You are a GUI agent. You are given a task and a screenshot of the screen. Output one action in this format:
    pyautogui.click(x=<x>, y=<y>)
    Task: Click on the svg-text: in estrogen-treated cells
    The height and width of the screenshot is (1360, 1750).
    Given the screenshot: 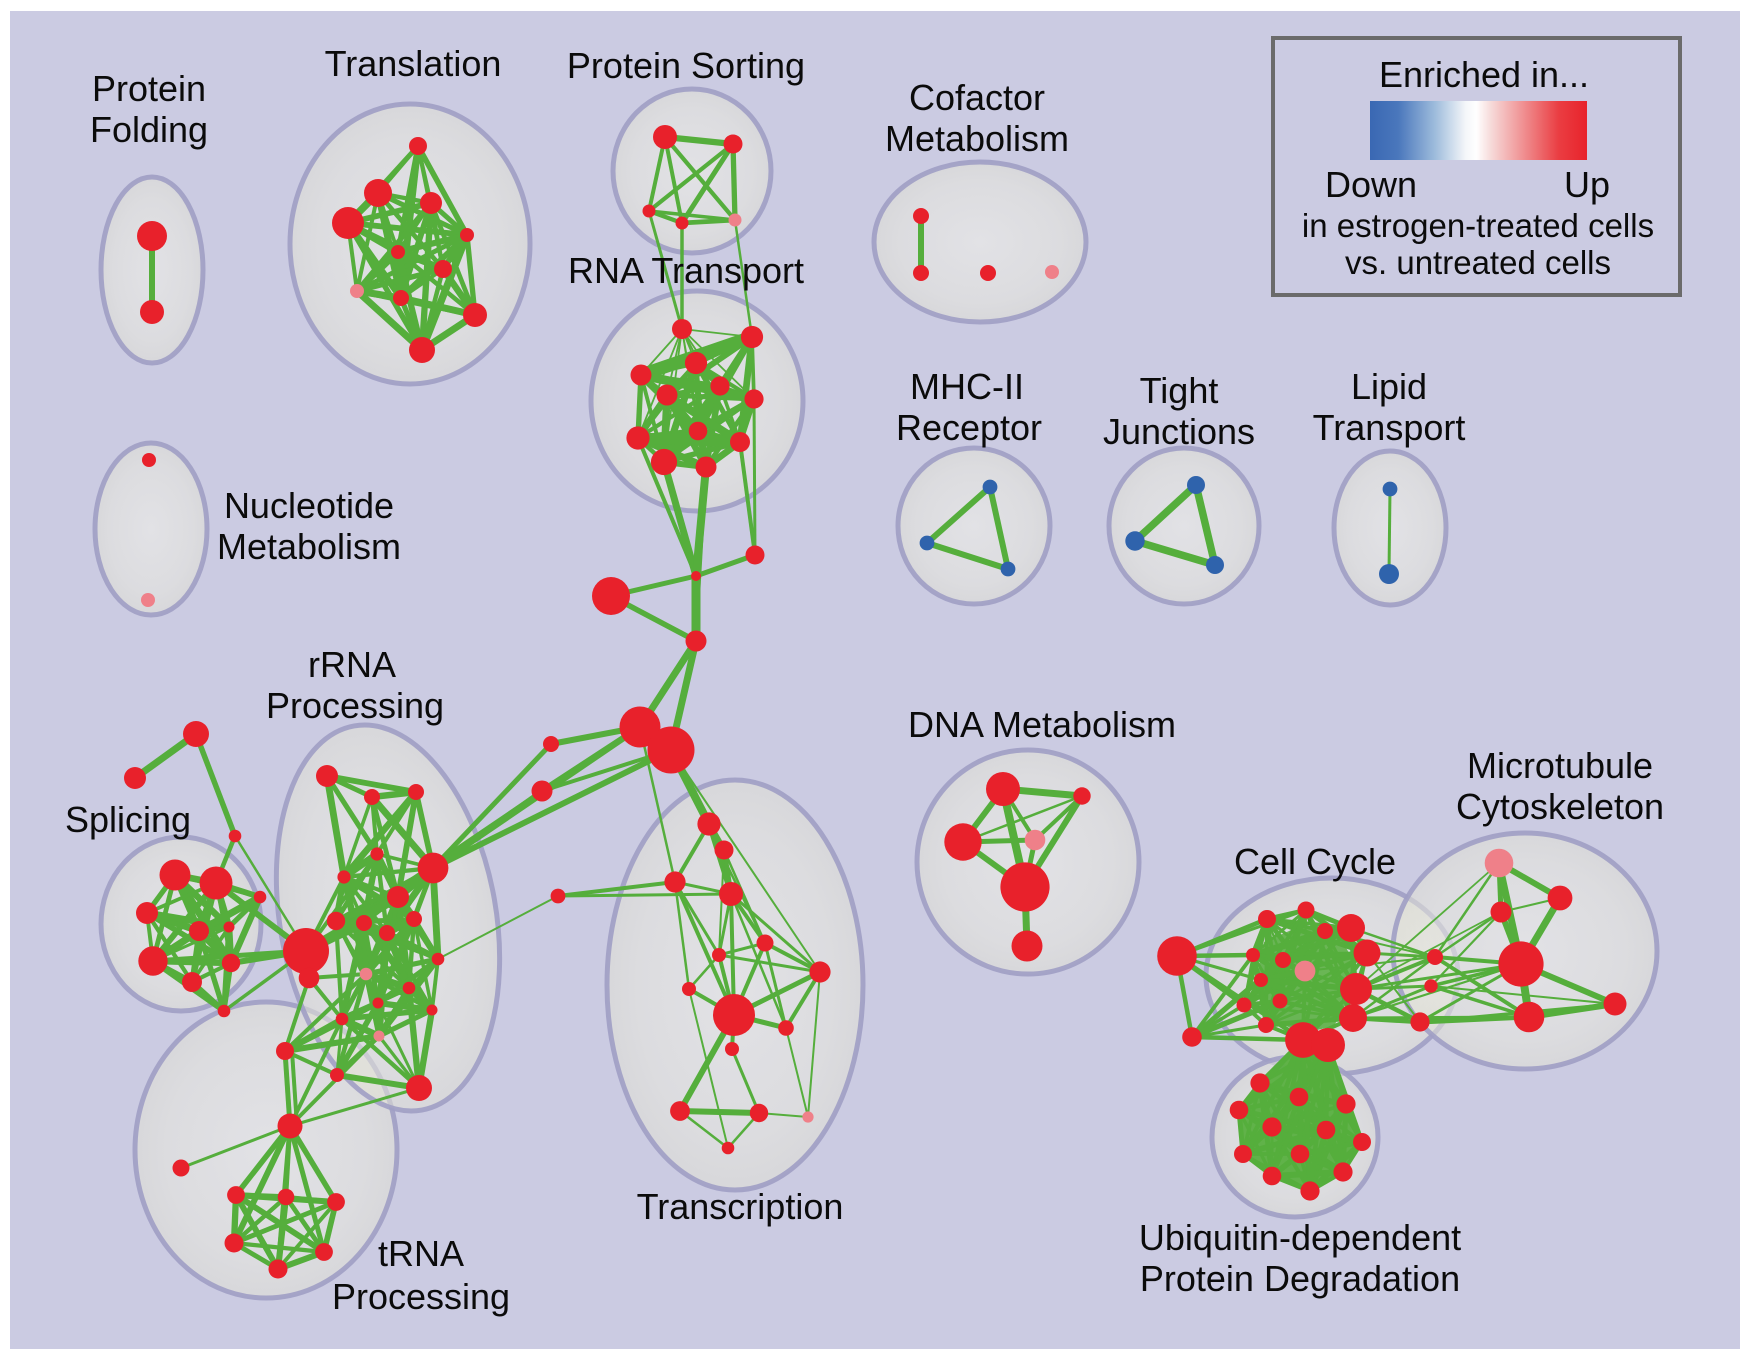 What is the action you would take?
    pyautogui.click(x=1478, y=225)
    